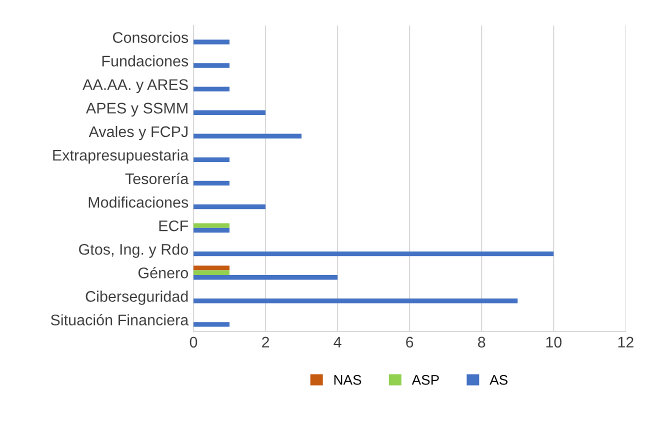  I want to click on y-tick-label: Situación Financiera, so click(119, 320).